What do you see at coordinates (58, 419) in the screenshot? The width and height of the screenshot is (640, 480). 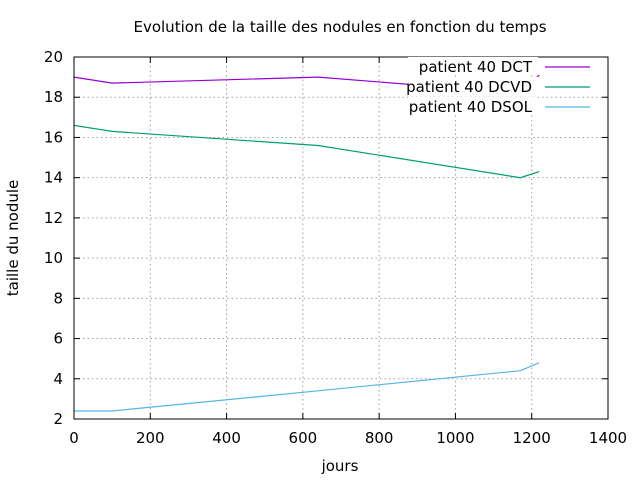 I see `y-tick-label: 2` at bounding box center [58, 419].